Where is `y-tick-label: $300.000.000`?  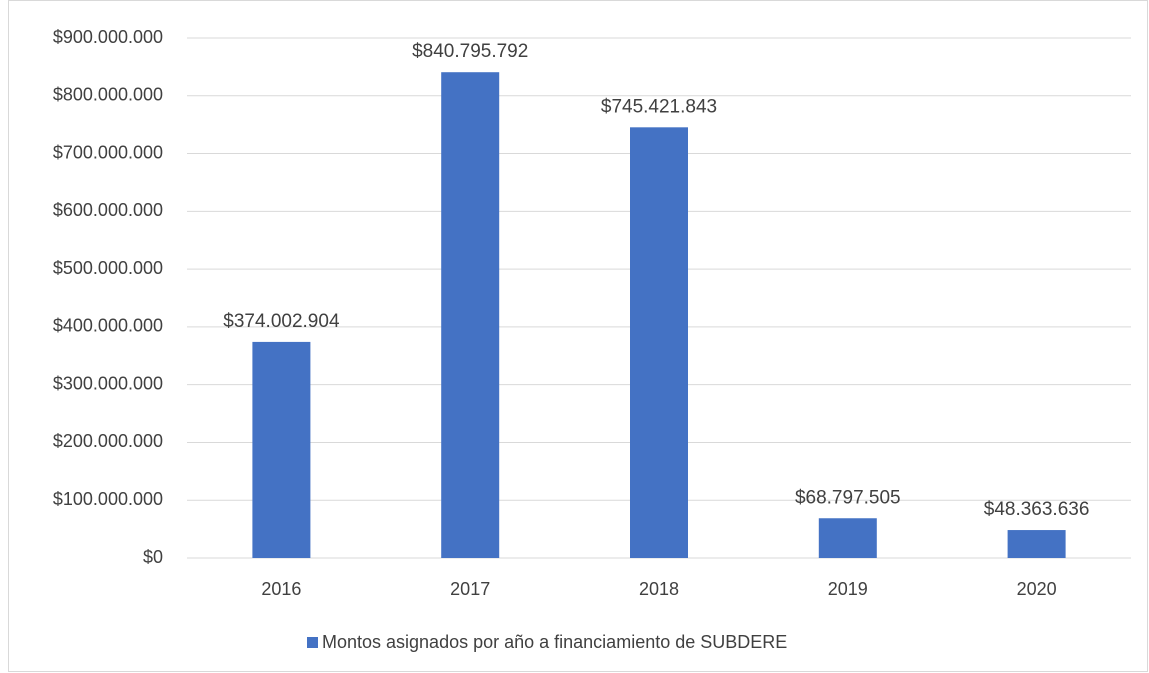 y-tick-label: $300.000.000 is located at coordinates (108, 383).